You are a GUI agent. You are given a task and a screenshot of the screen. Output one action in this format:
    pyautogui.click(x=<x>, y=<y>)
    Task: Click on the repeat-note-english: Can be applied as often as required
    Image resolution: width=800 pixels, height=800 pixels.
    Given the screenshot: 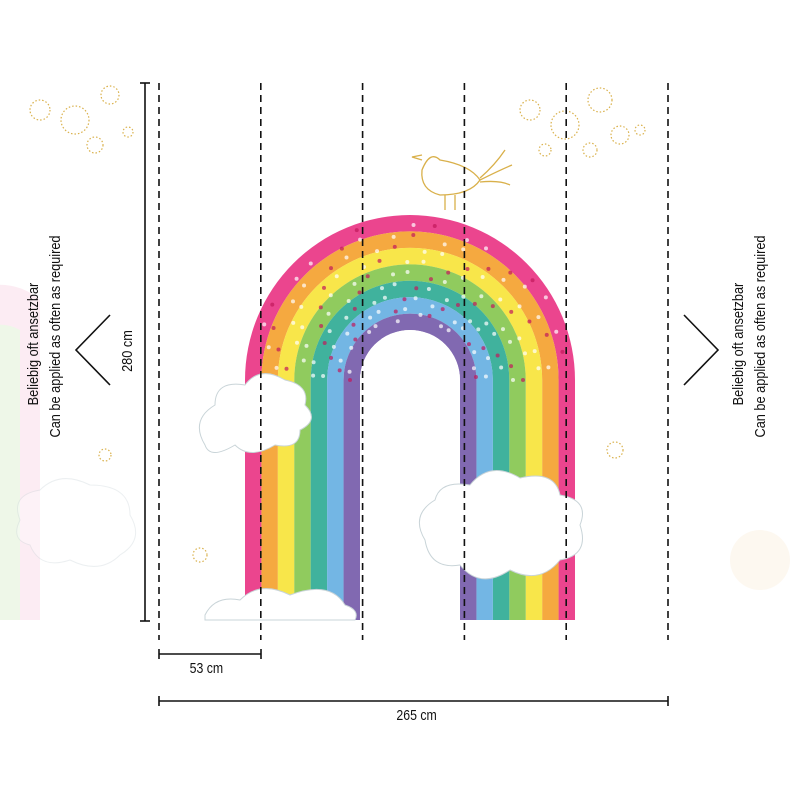 What is the action you would take?
    pyautogui.click(x=760, y=336)
    